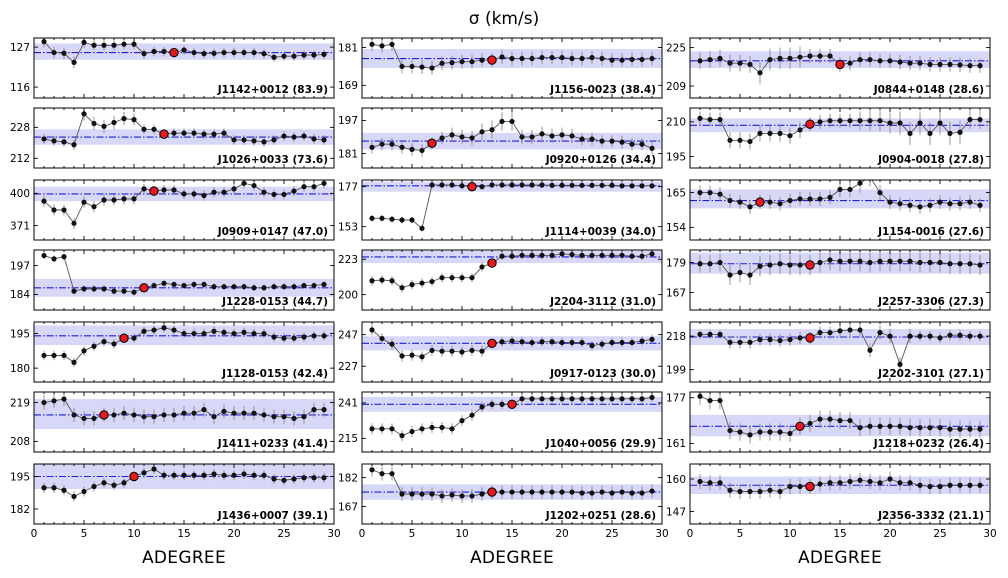 Image resolution: width=1008 pixels, height=578 pixels. Describe the element at coordinates (362, 534) in the screenshot. I see `x-tick-label: 0` at that location.